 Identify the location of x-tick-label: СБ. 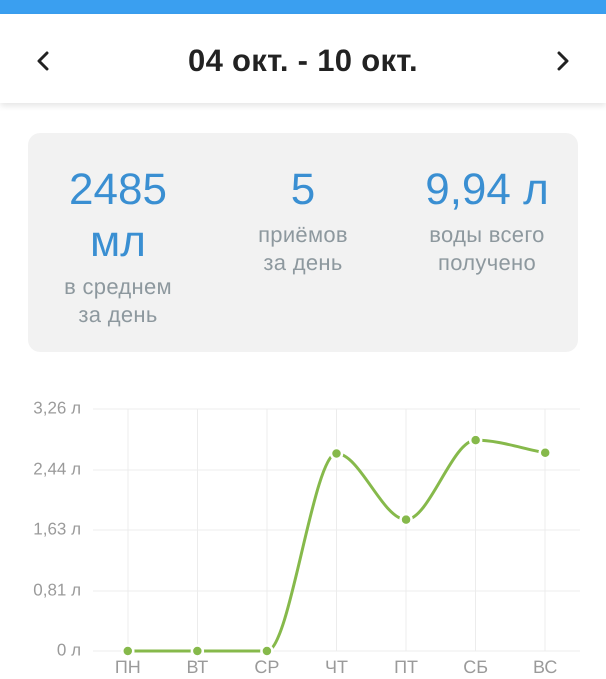
(475, 666).